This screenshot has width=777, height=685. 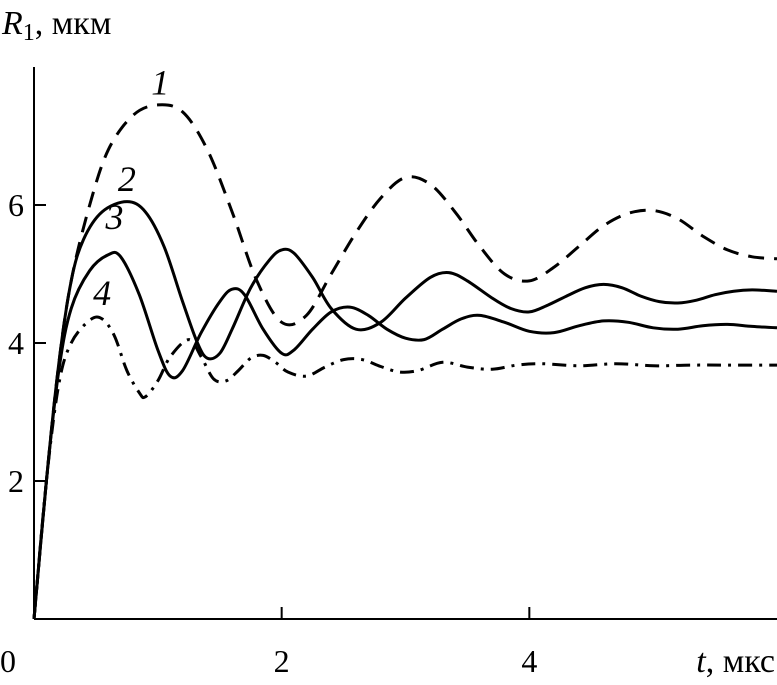 What do you see at coordinates (160, 83) in the screenshot?
I see `series-label-1: 1` at bounding box center [160, 83].